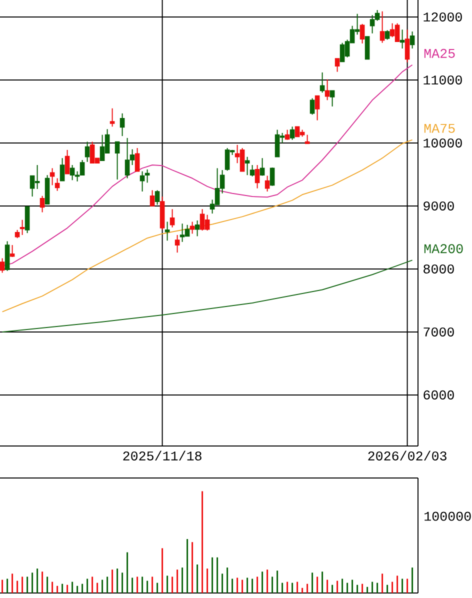 The height and width of the screenshot is (598, 472). Describe the element at coordinates (439, 395) in the screenshot. I see `y-tick-label: 6000` at that location.